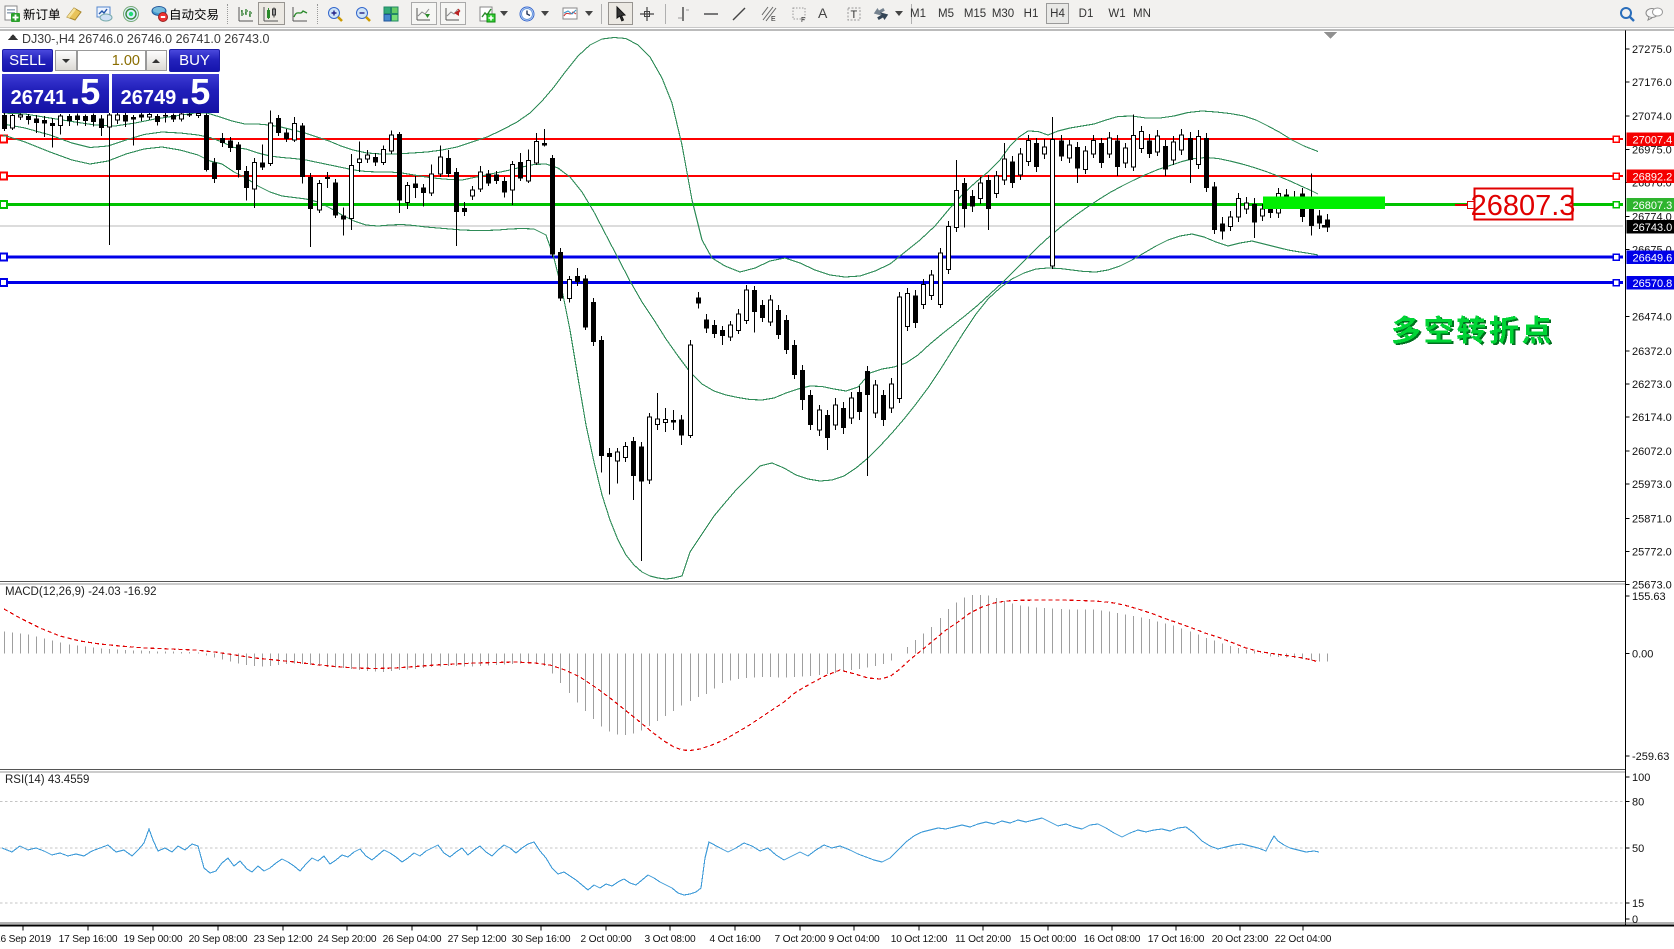 This screenshot has height=949, width=1674. Describe the element at coordinates (1650, 757) in the screenshot. I see `svg-text: -259.63` at that location.